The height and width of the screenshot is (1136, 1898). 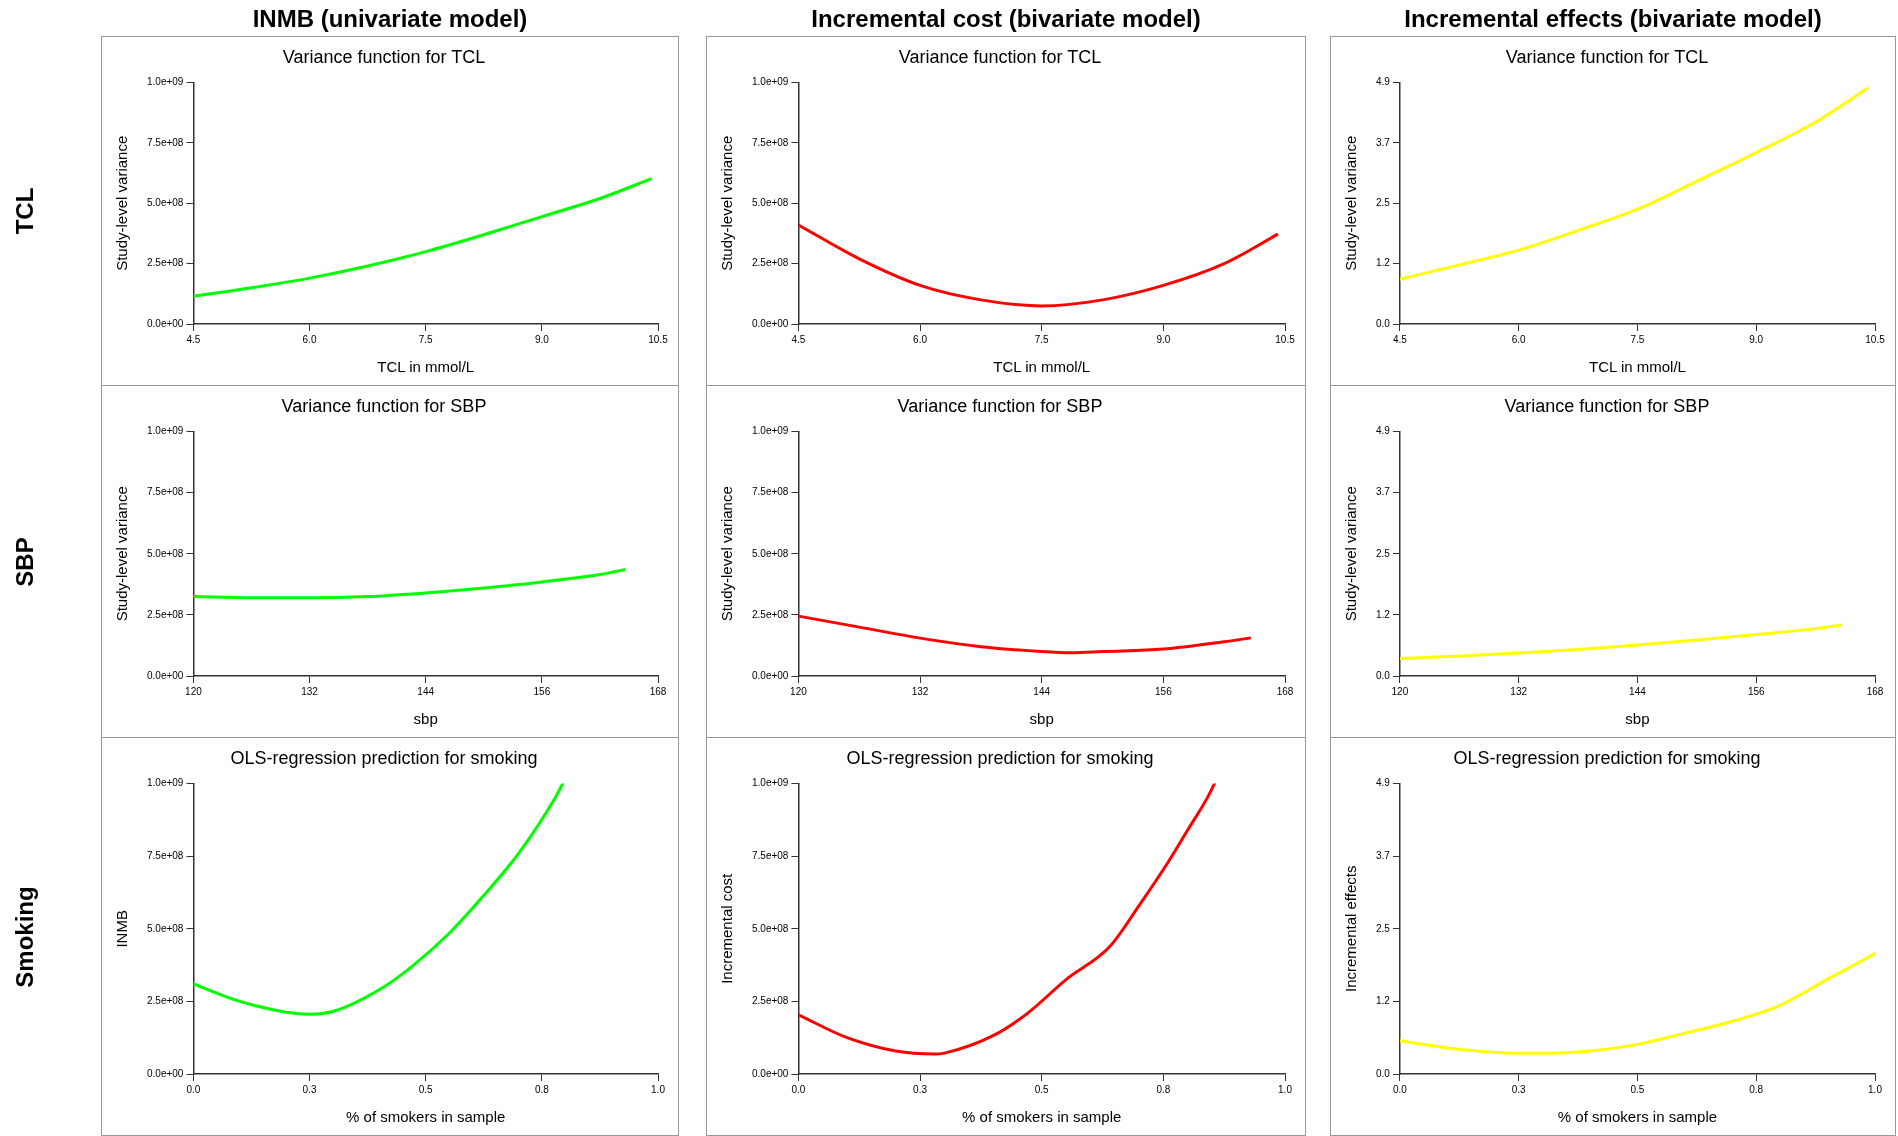 I want to click on text: INMB (univariate model), so click(x=390, y=19).